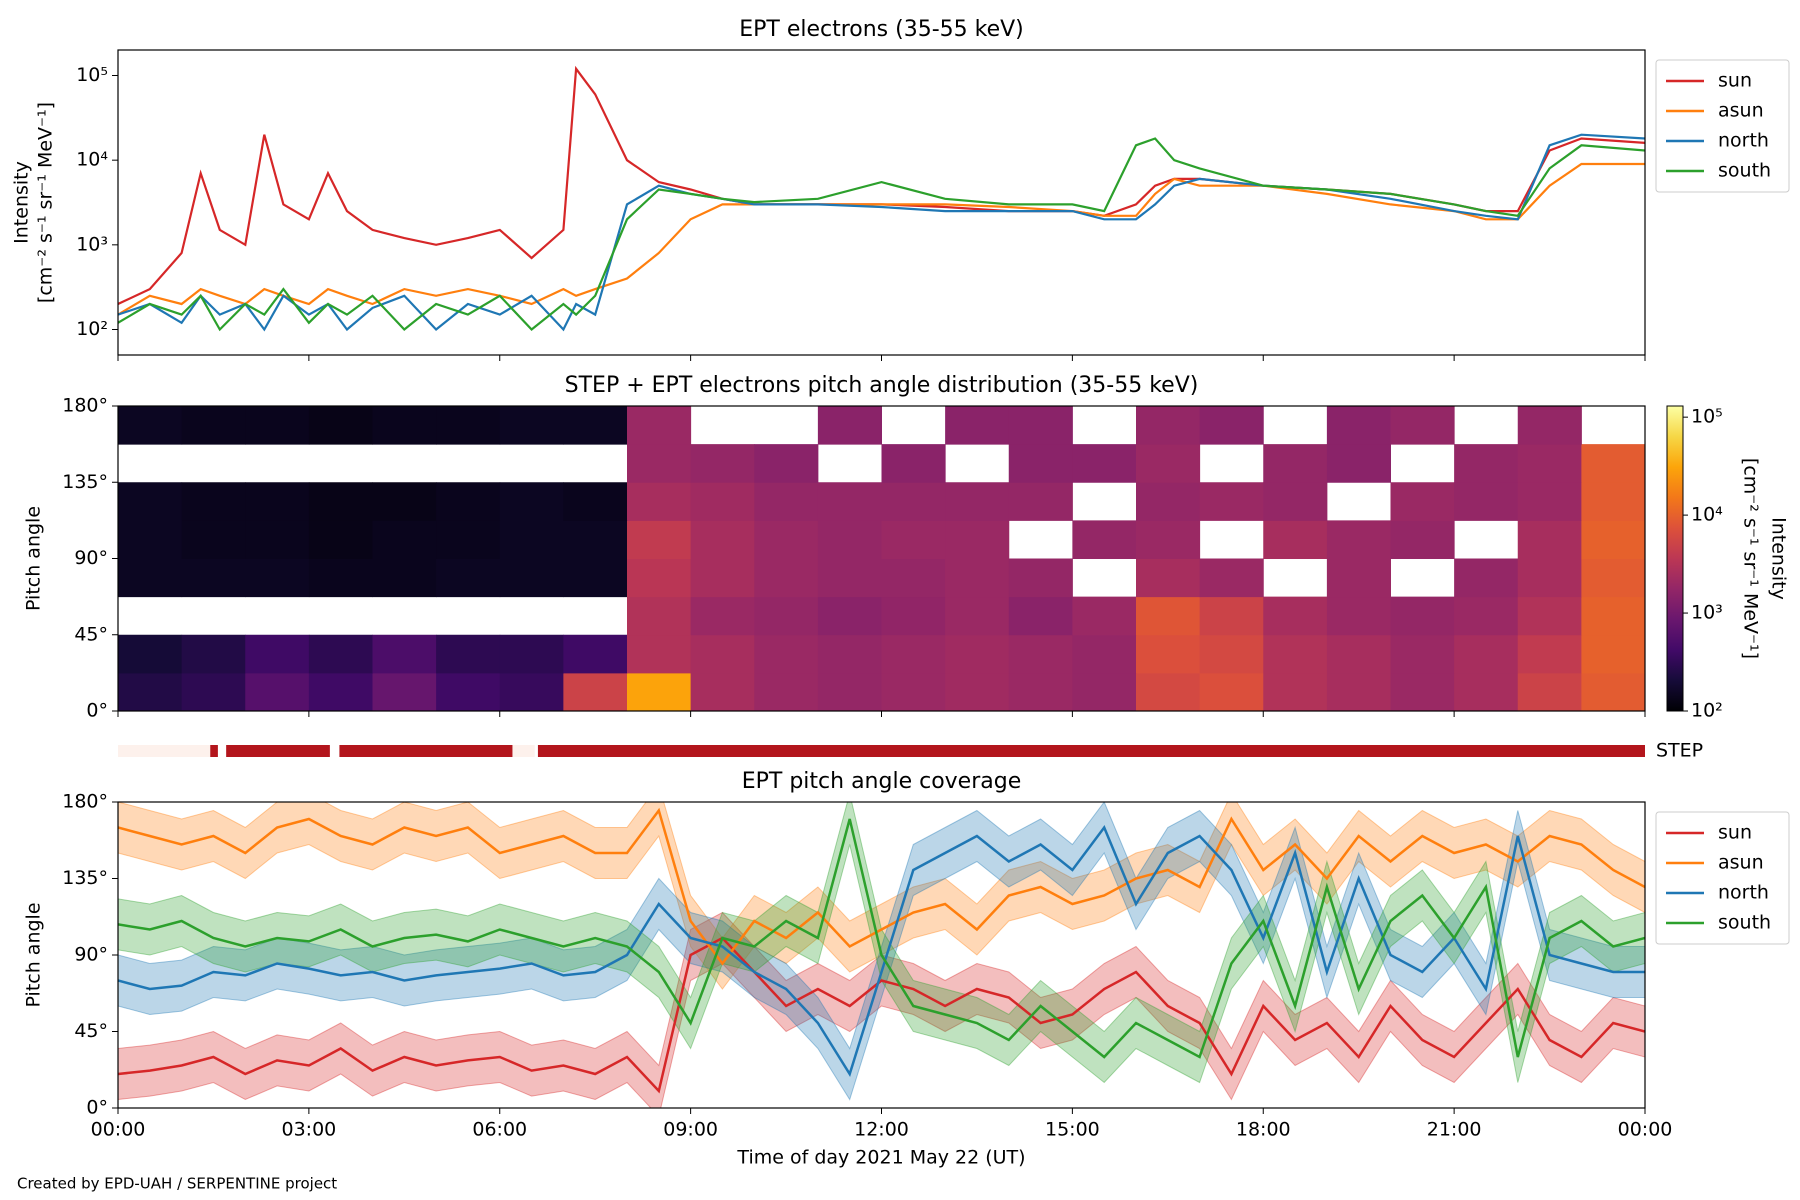 This screenshot has width=1800, height=1200. What do you see at coordinates (22, 202) in the screenshot?
I see `y-axis-label: Intensity` at bounding box center [22, 202].